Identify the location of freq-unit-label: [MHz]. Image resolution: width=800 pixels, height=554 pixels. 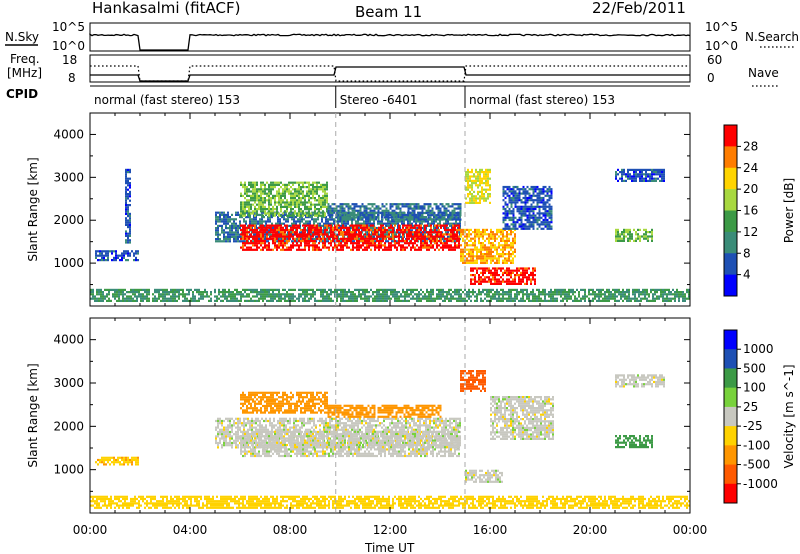
(24, 73).